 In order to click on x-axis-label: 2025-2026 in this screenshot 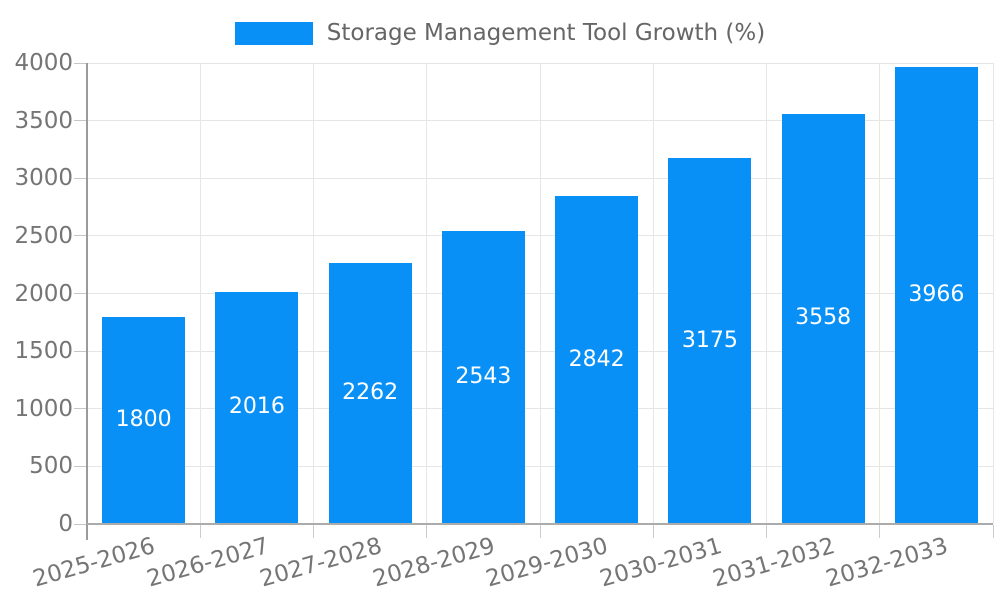, I will do `click(94, 562)`.